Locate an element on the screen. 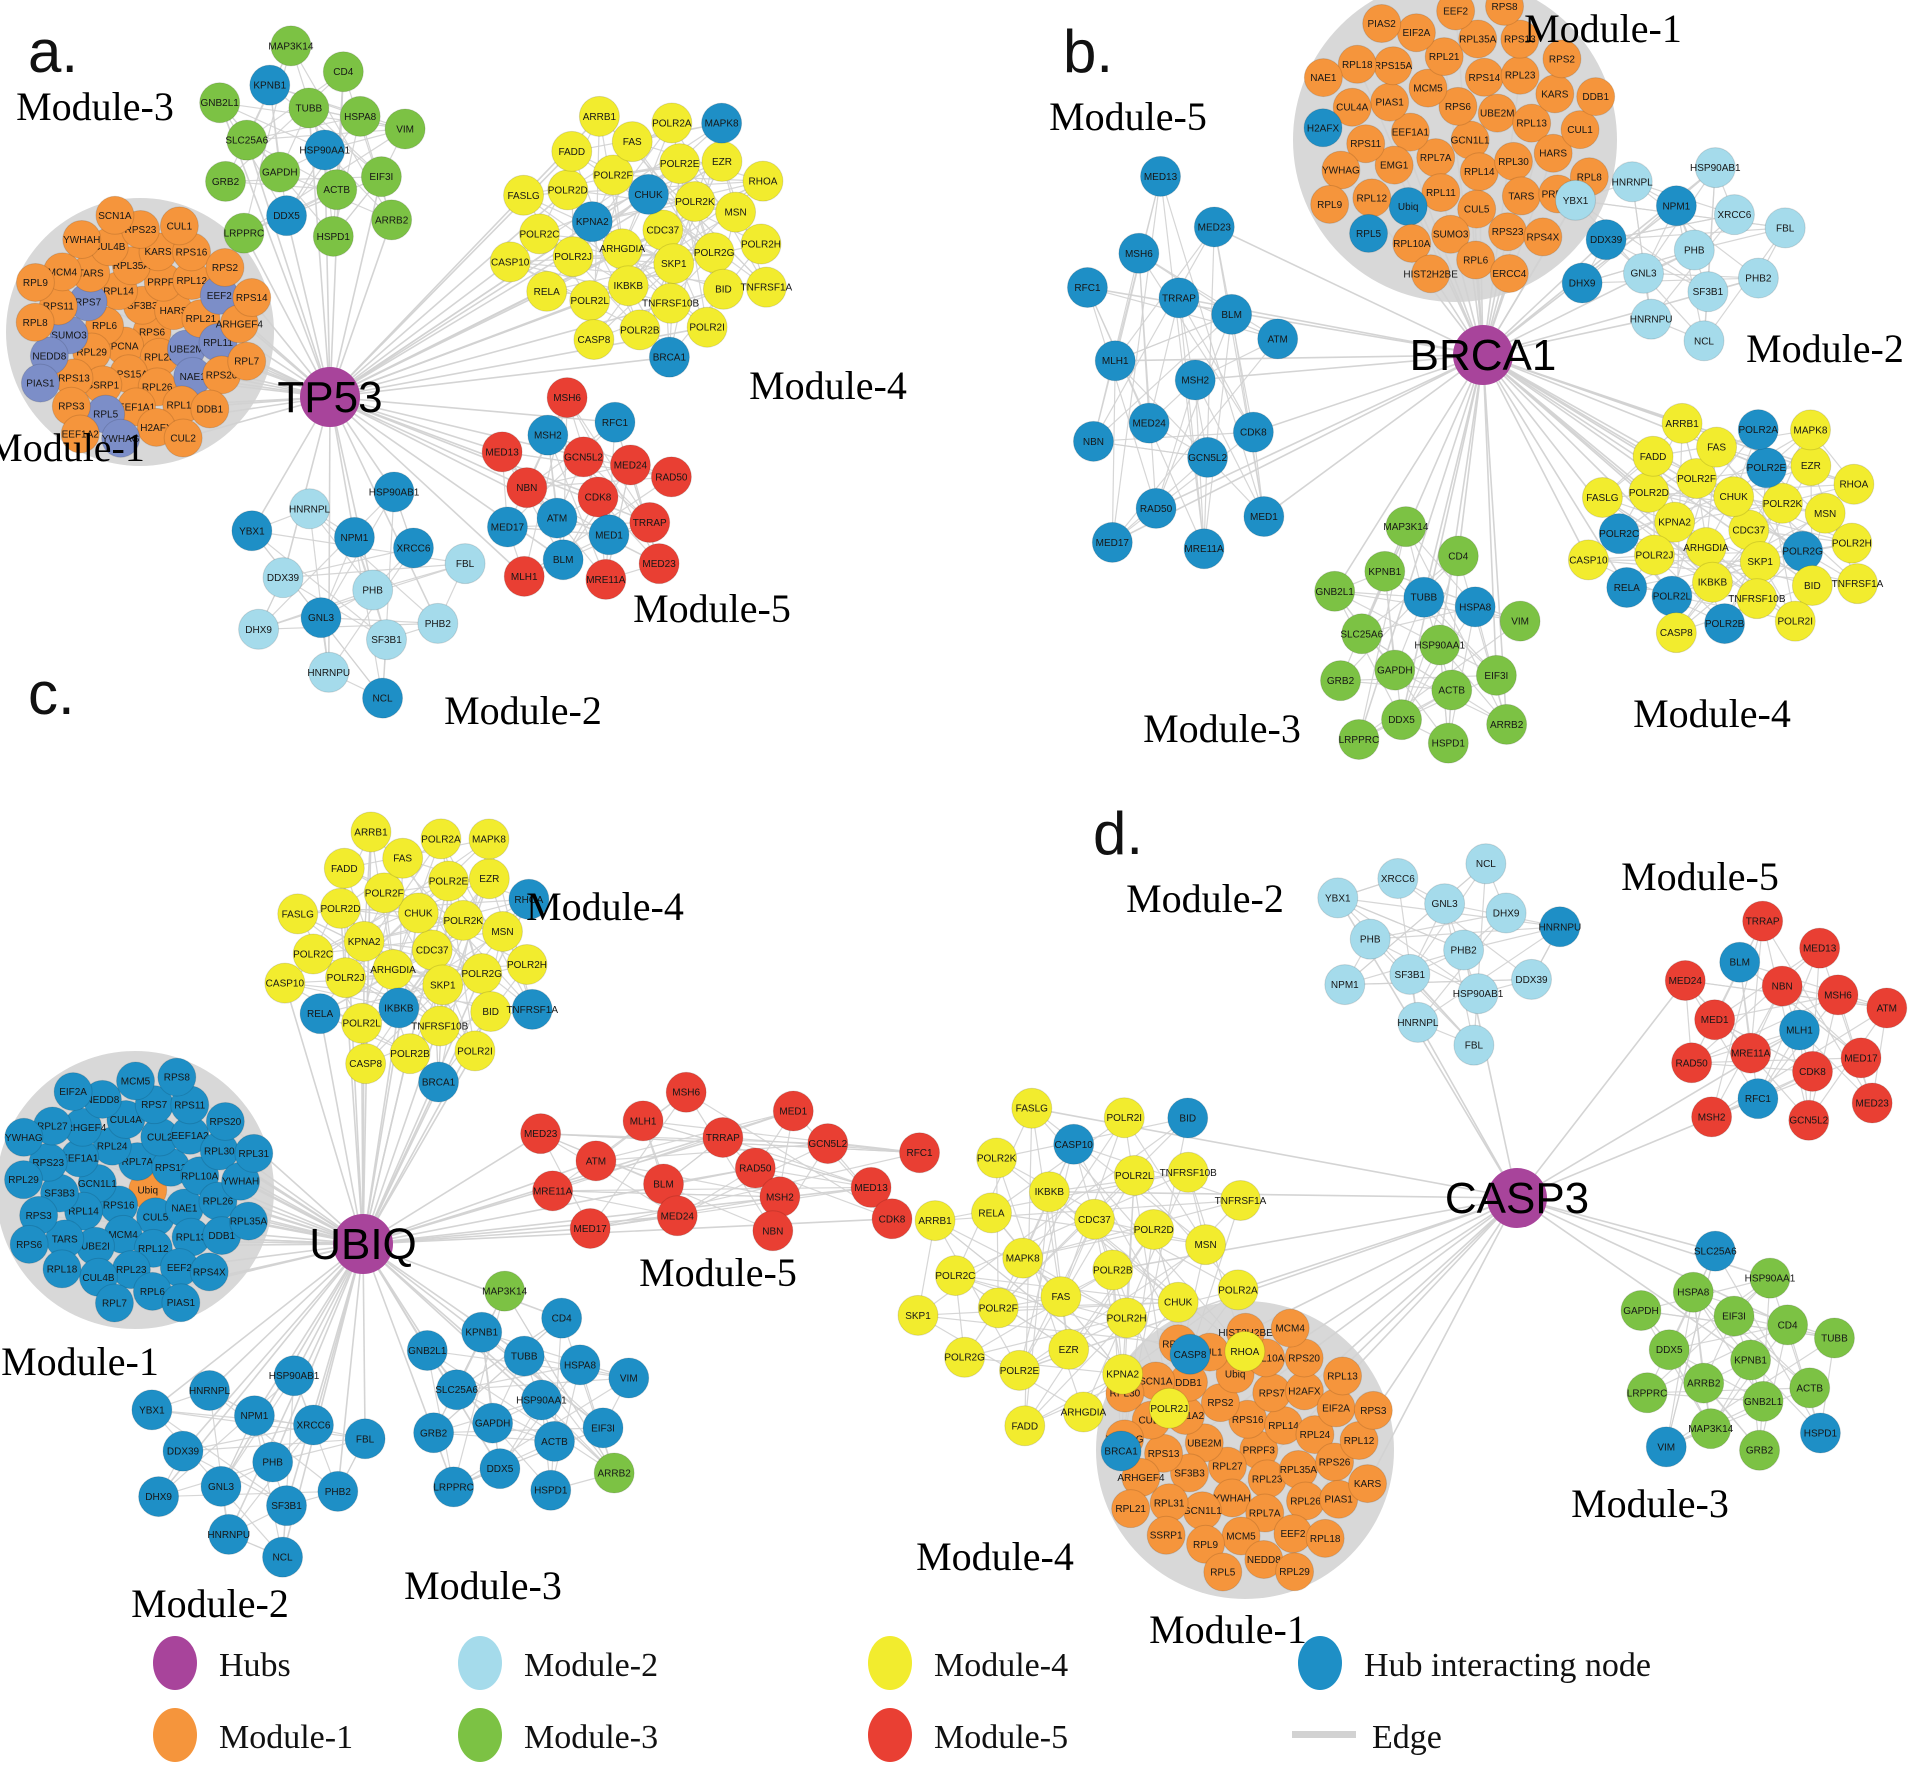 The width and height of the screenshot is (1923, 1775). node-label-RPS26: RPS26 is located at coordinates (1335, 1463).